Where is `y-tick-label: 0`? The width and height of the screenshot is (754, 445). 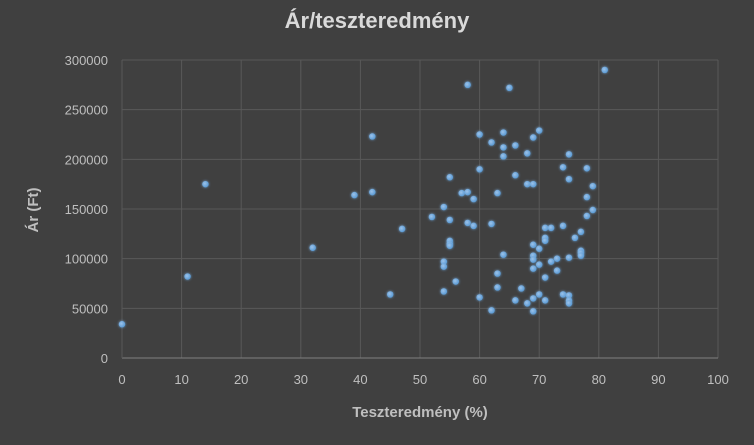
y-tick-label: 0 is located at coordinates (104, 358).